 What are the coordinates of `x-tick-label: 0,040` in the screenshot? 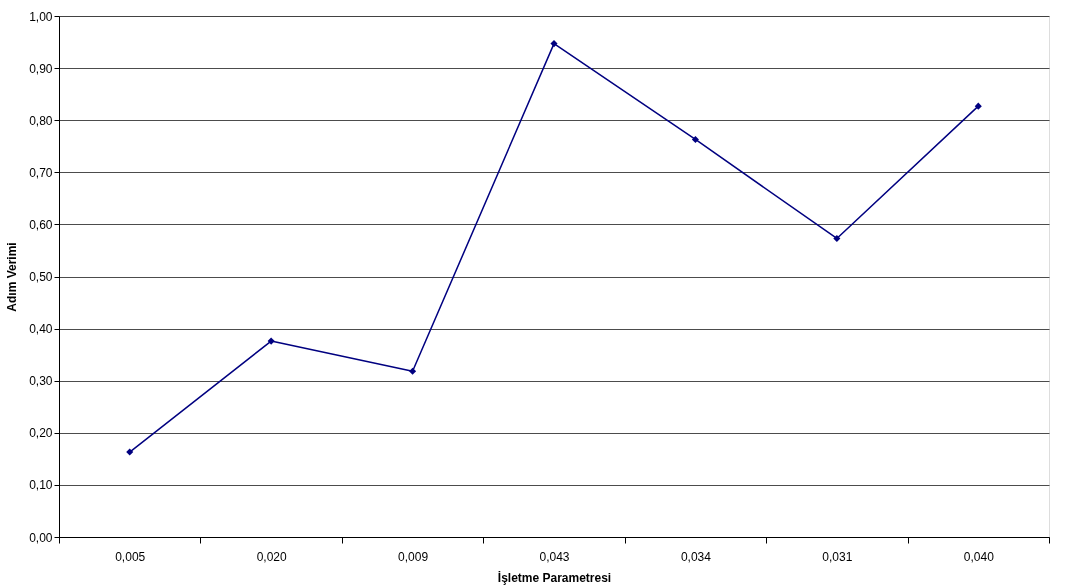 It's located at (979, 556).